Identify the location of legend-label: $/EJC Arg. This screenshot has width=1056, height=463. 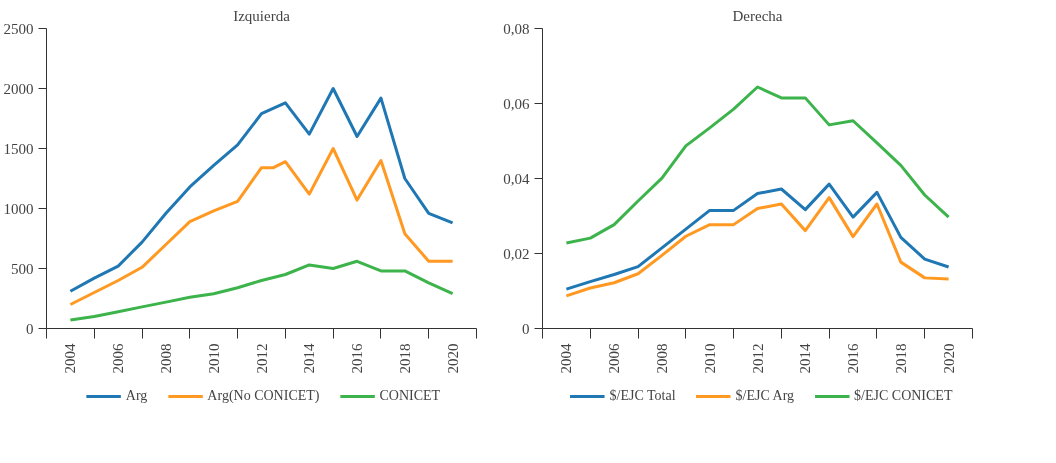
(765, 396).